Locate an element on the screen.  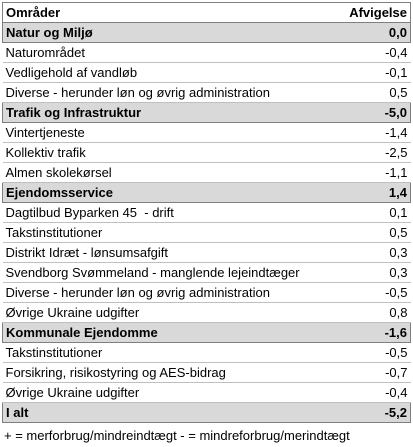
item-row: Takstinstitutioner 0,5 is located at coordinates (206, 232).